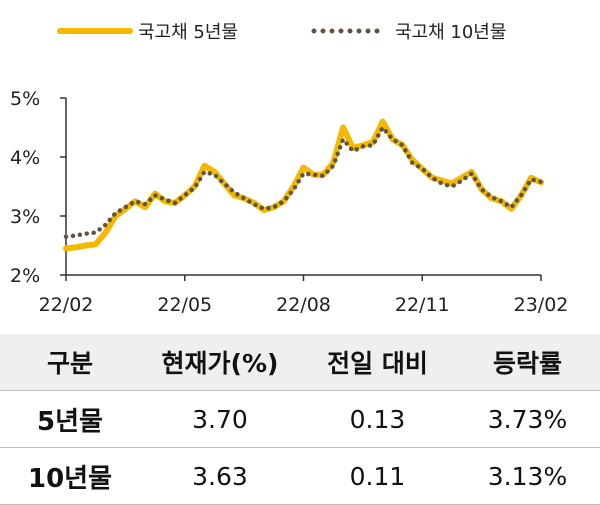 This screenshot has height=505, width=600. Describe the element at coordinates (184, 305) in the screenshot. I see `x-tick-label: 22/05` at that location.